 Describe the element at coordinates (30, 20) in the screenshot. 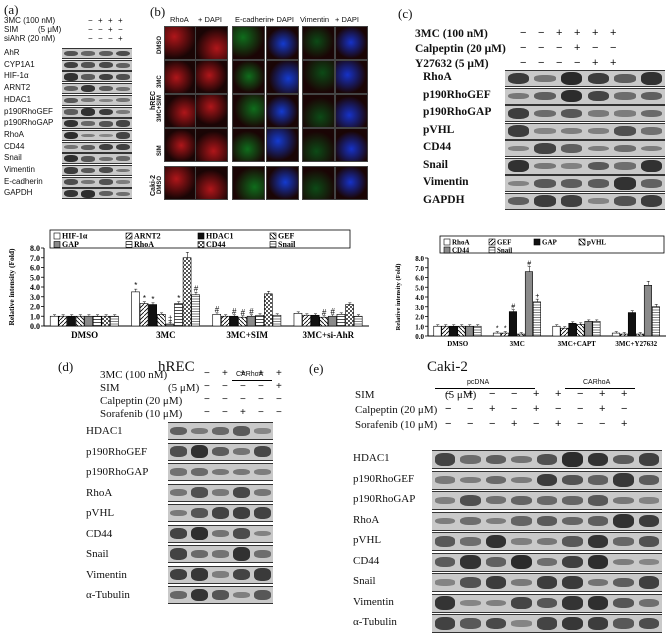

I see `treatment-label: 3MC (100 nM)` at that location.